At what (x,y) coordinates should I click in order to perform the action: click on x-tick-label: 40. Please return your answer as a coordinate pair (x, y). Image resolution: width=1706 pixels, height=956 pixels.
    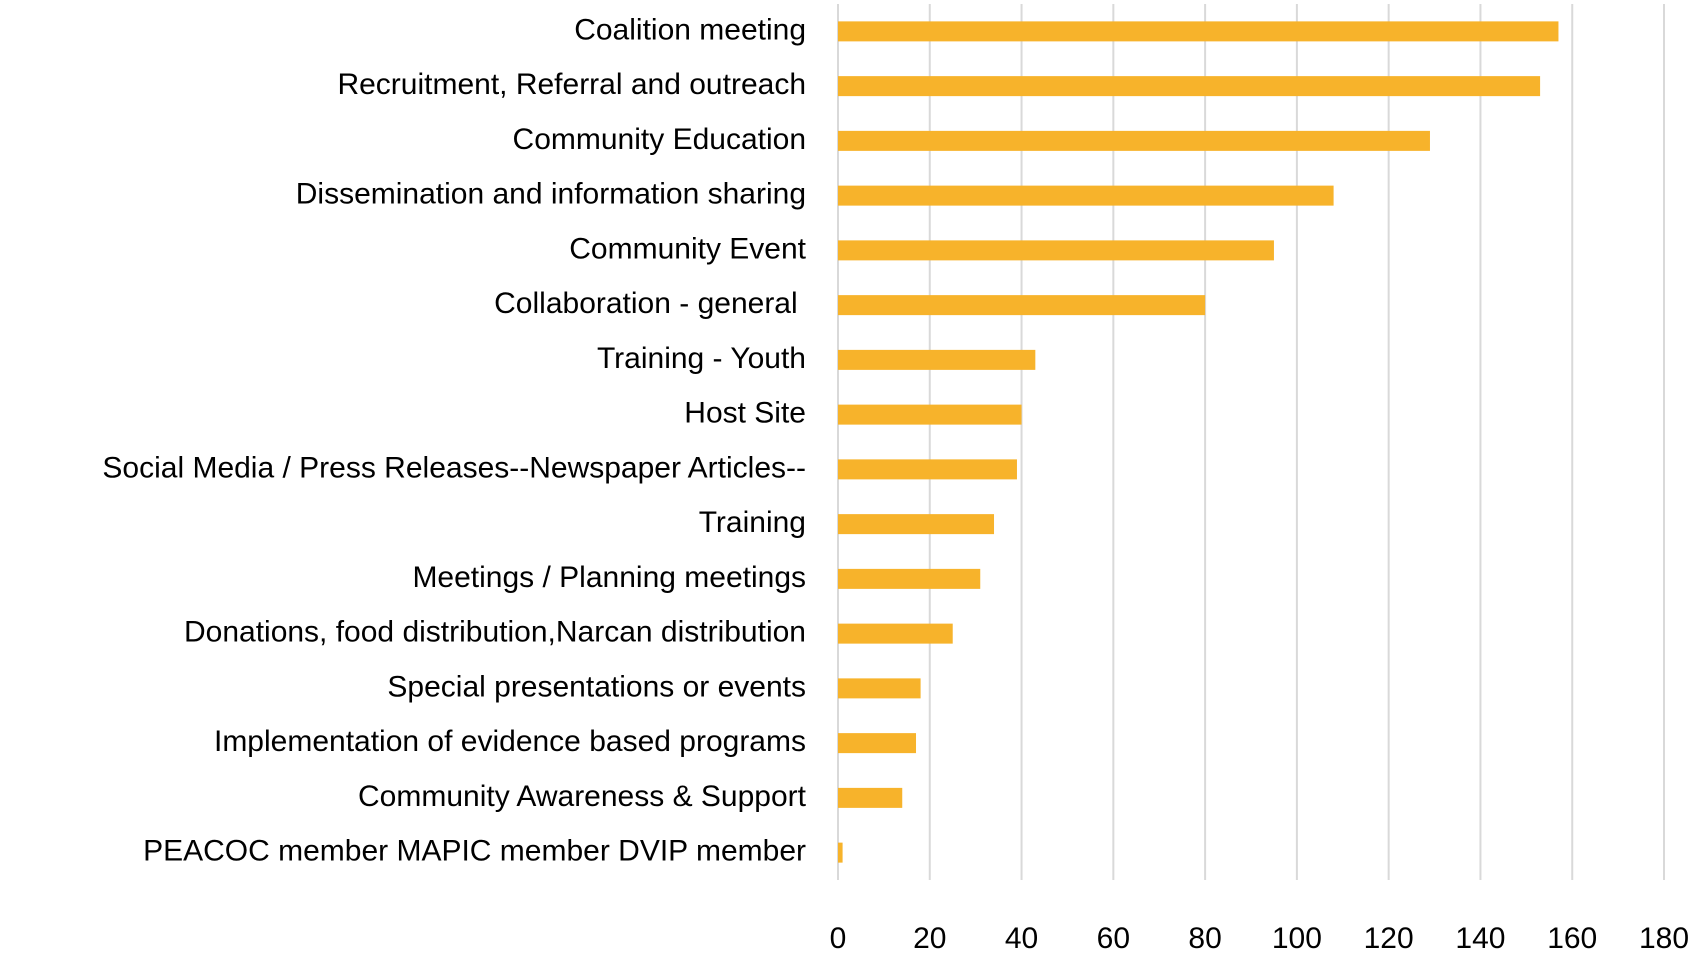
    Looking at the image, I should click on (1021, 938).